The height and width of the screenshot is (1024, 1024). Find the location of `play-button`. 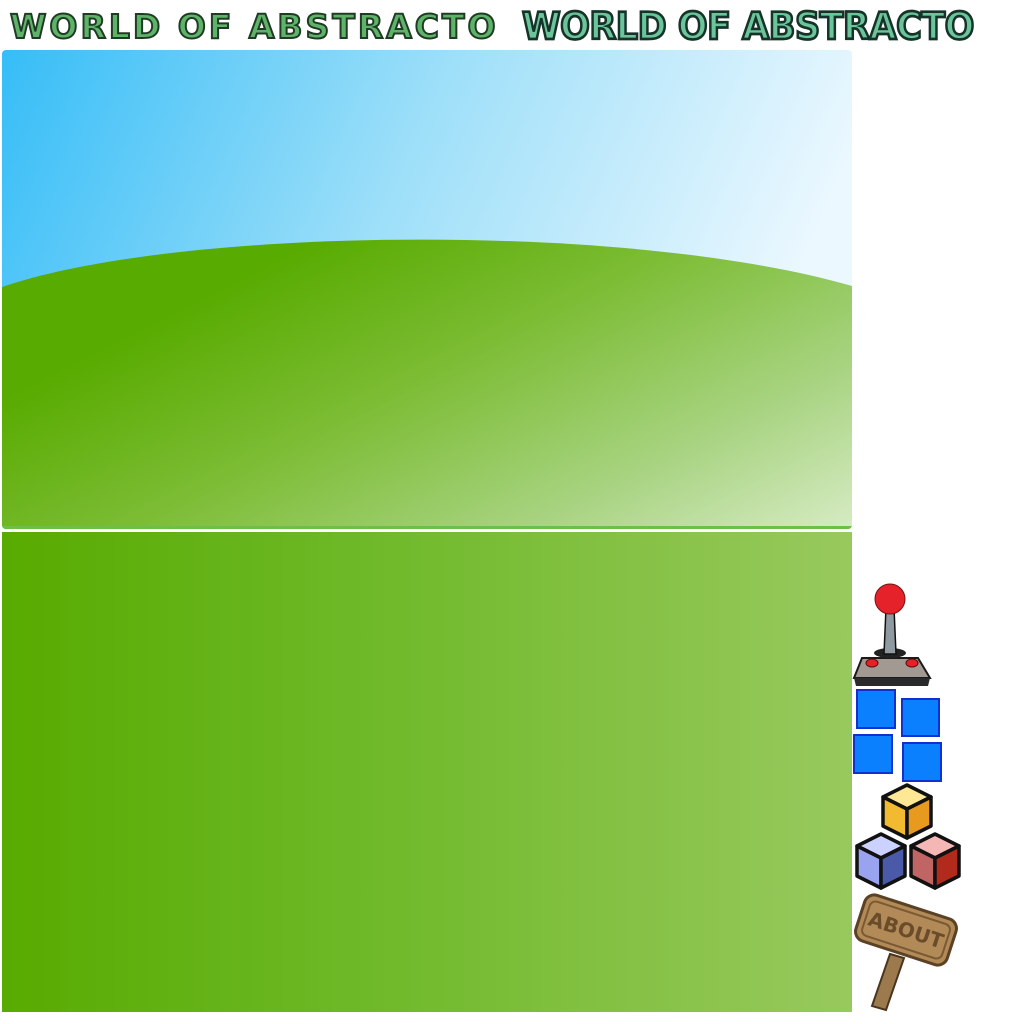

play-button is located at coordinates (892, 634).